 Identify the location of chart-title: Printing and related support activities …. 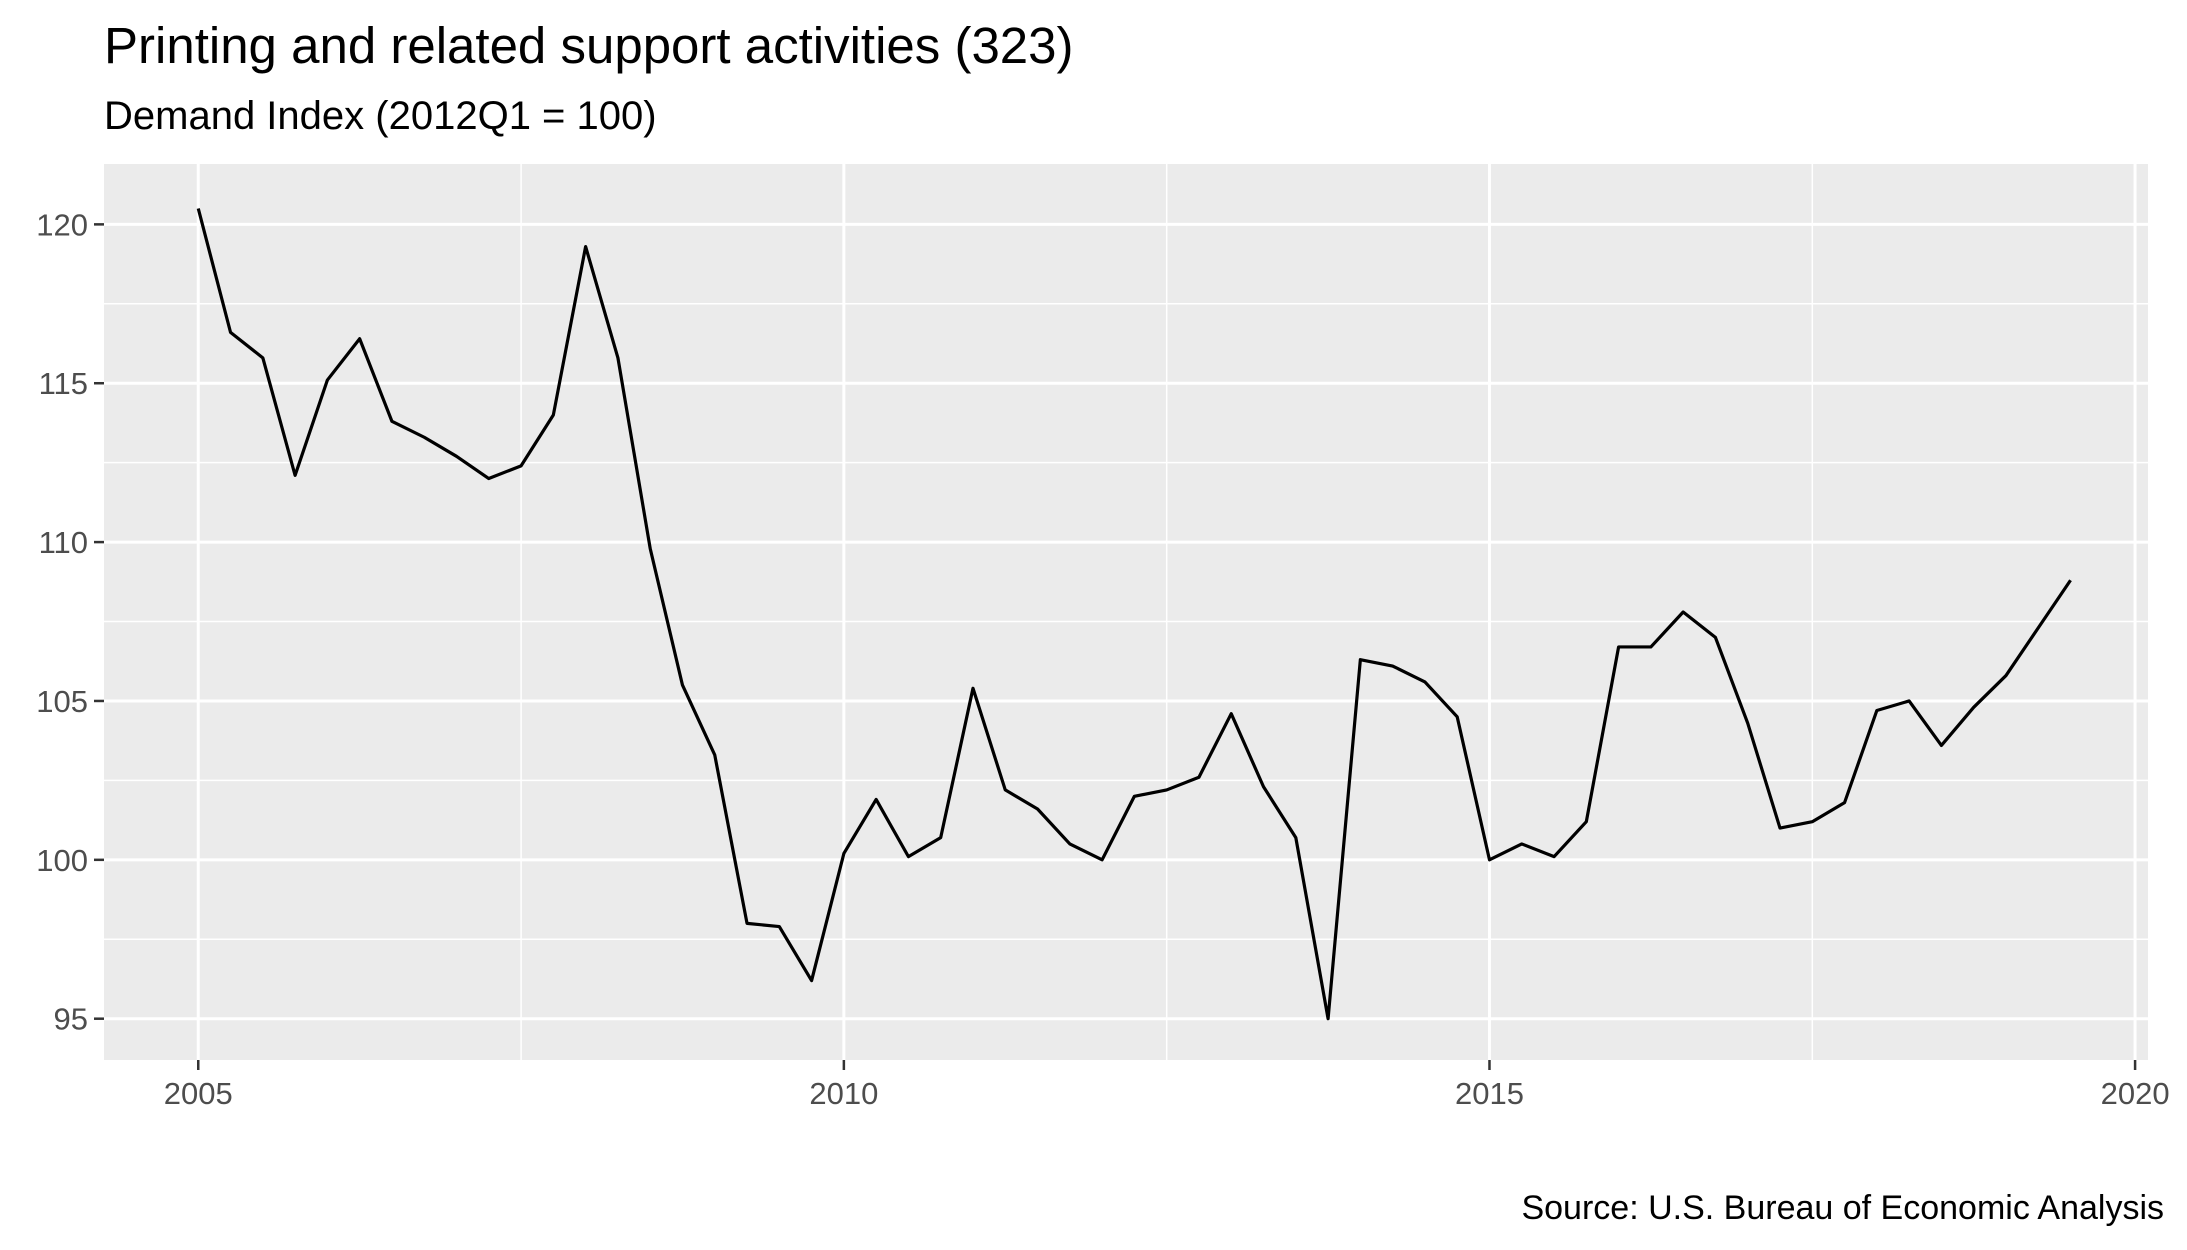
(589, 45).